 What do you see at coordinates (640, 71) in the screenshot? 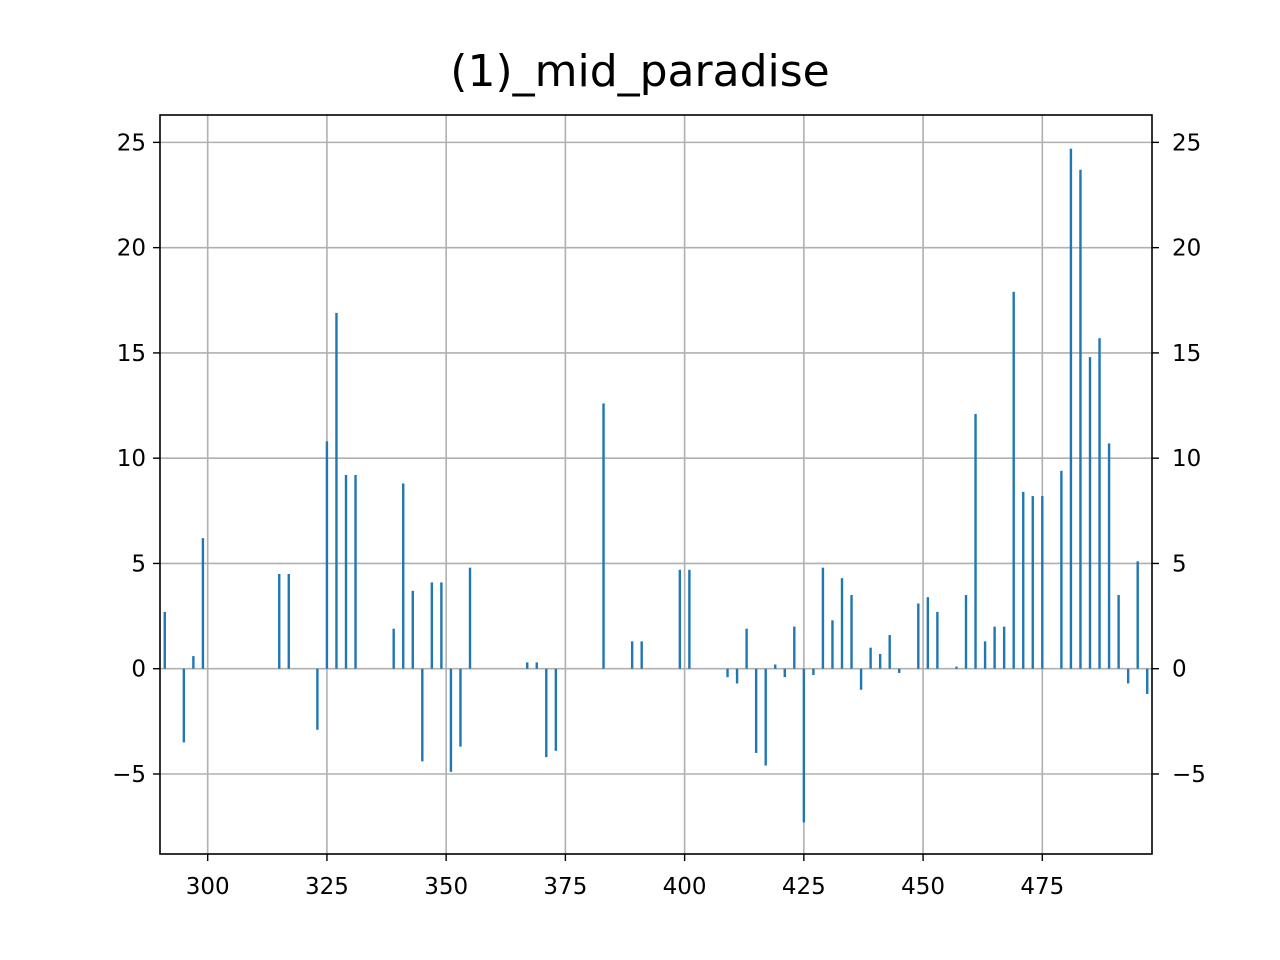
I see `chart-title: (1)_mid_paradise` at bounding box center [640, 71].